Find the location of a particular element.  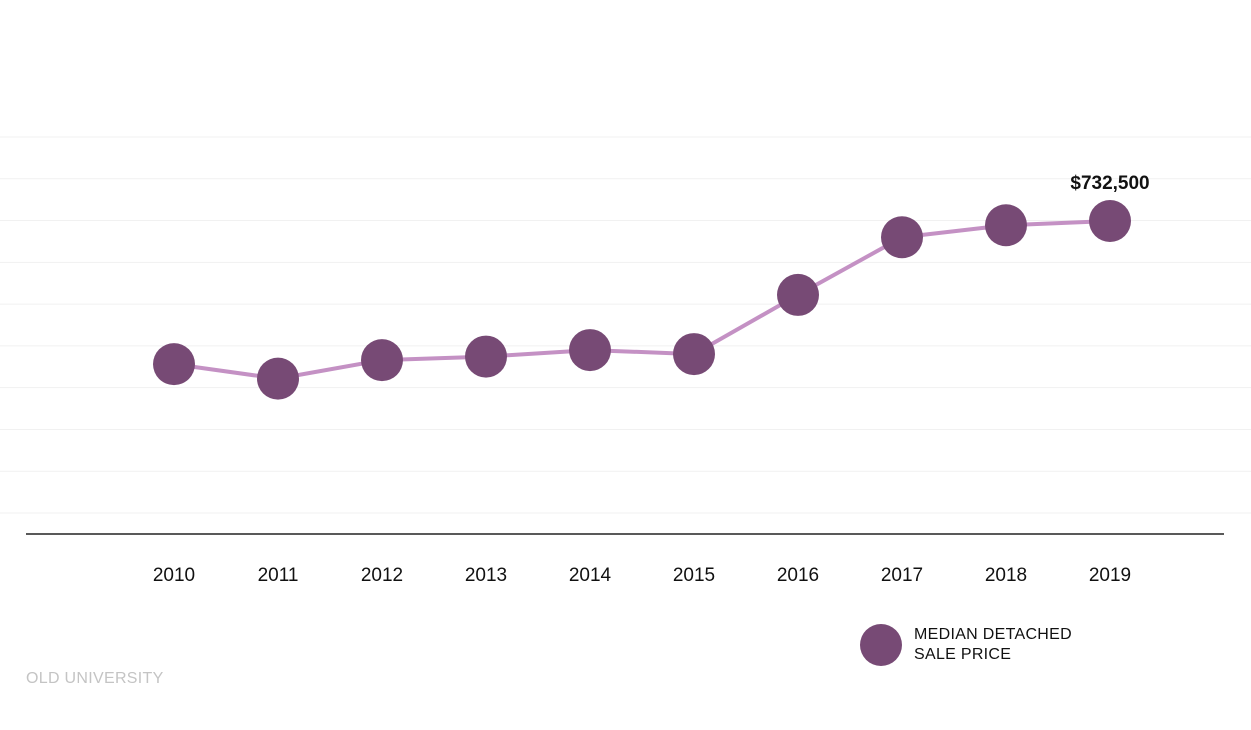

data-label-group: $732,500 is located at coordinates (1109, 183).